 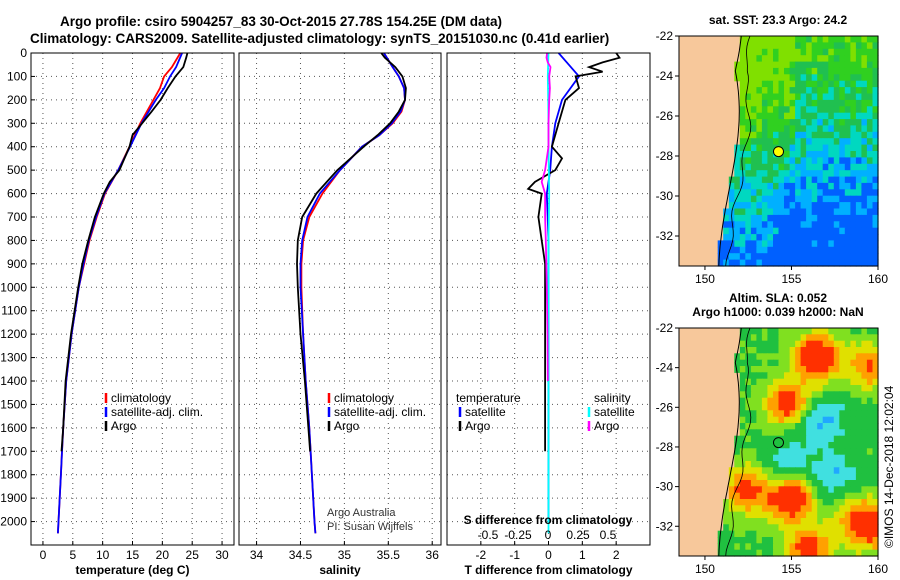 I want to click on x-tick-label: 2, so click(x=616, y=555).